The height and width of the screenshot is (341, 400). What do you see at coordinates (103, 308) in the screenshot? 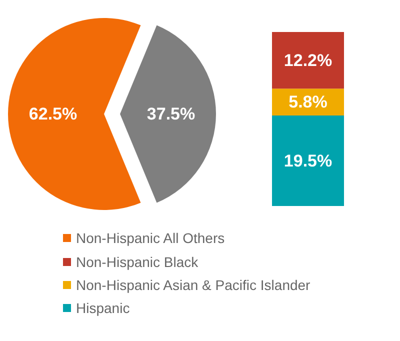
I see `legend-label: Hispanic` at bounding box center [103, 308].